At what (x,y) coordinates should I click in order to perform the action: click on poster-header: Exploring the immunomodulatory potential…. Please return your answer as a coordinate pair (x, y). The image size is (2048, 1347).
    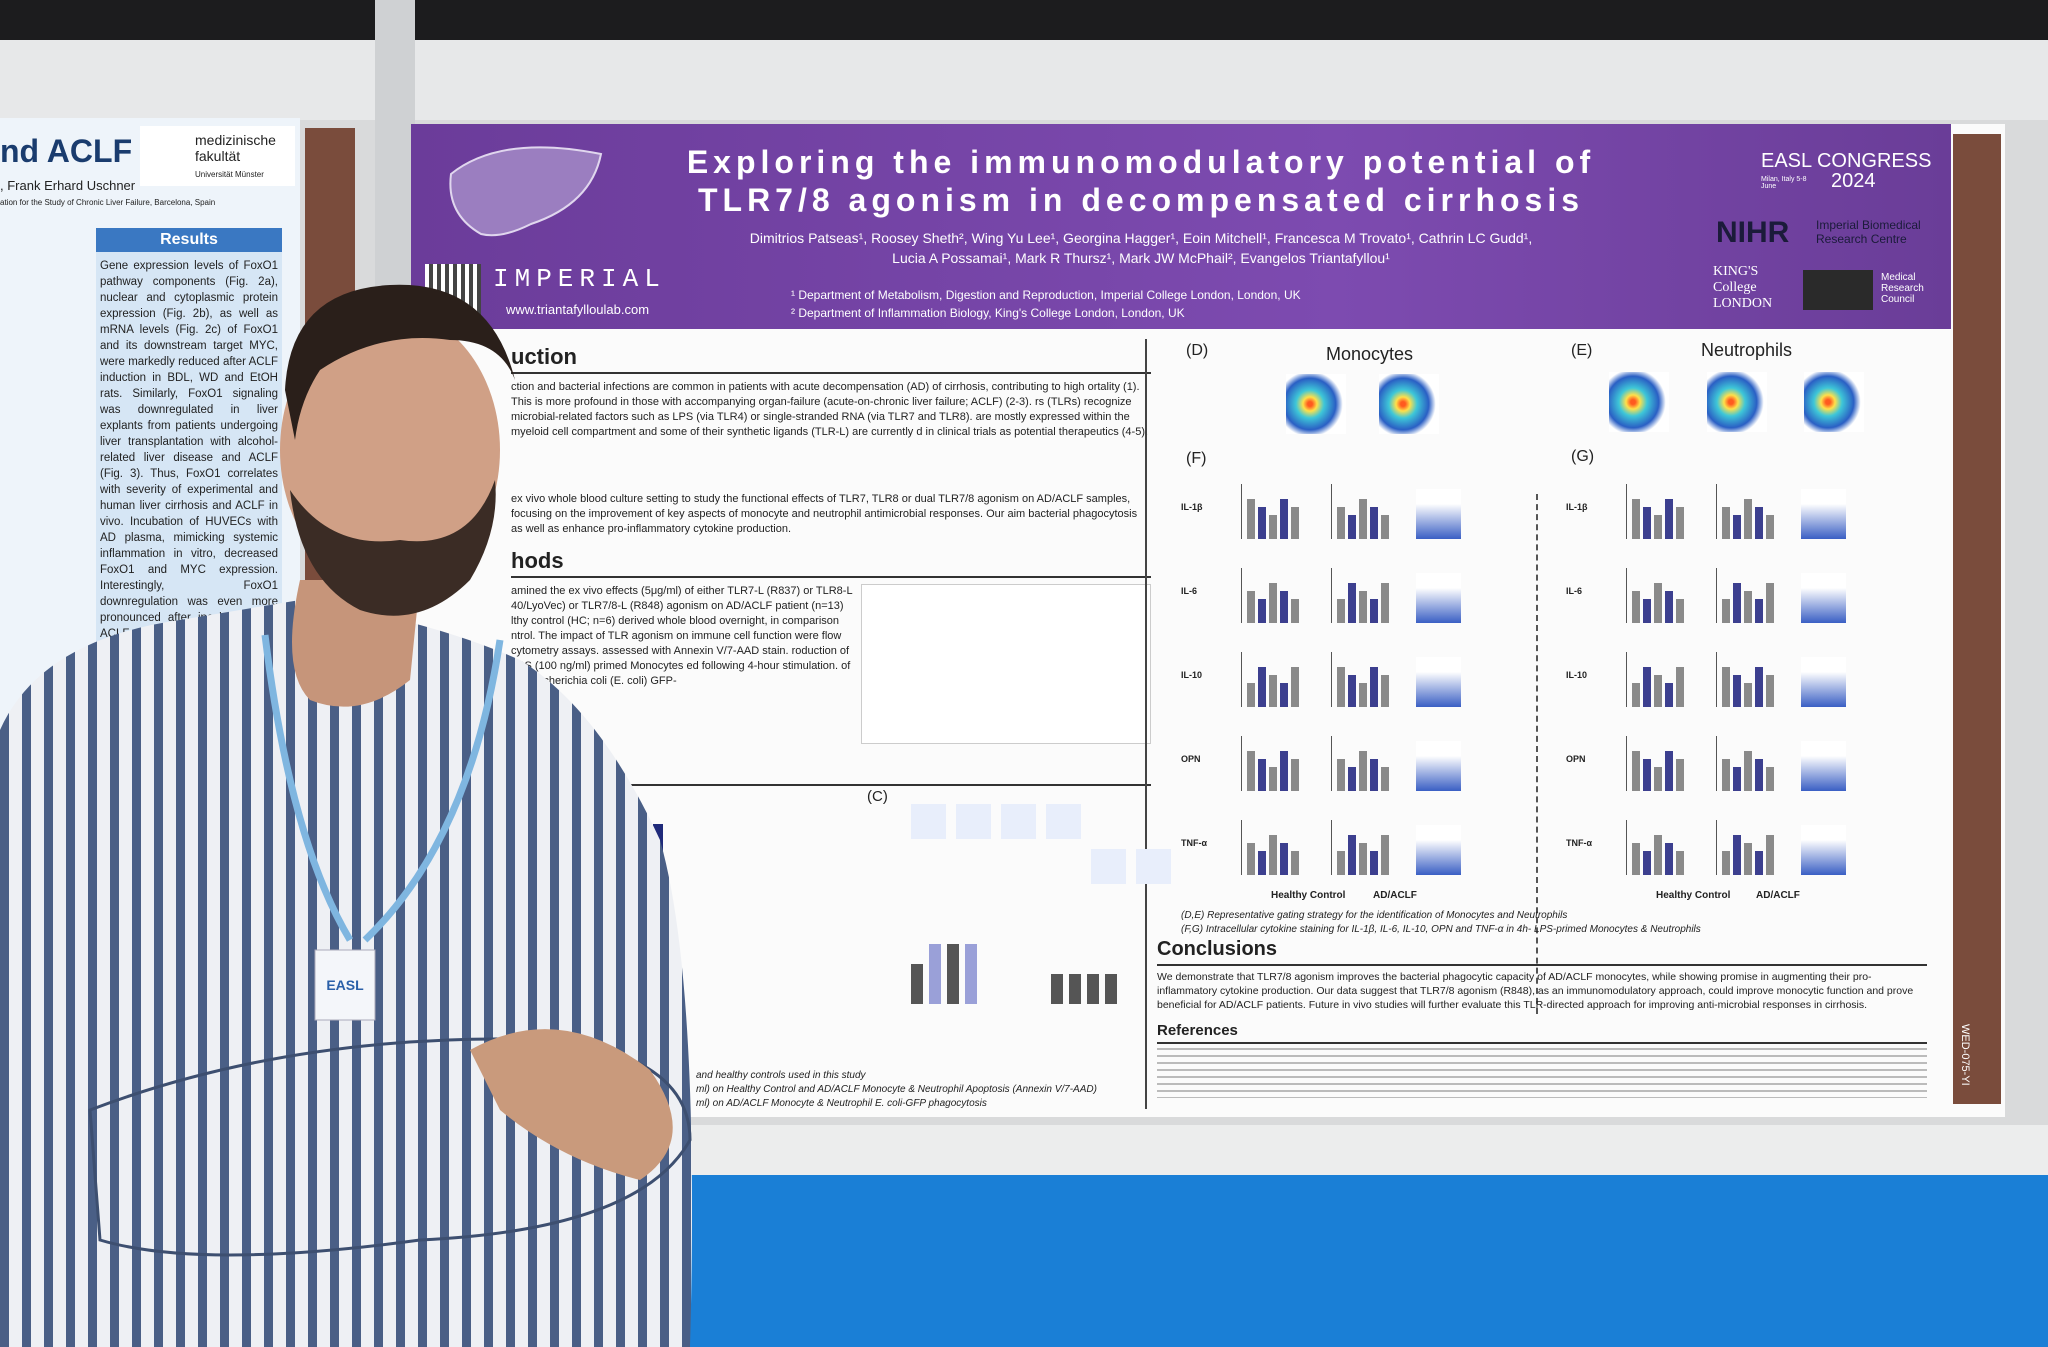
    Looking at the image, I should click on (1181, 226).